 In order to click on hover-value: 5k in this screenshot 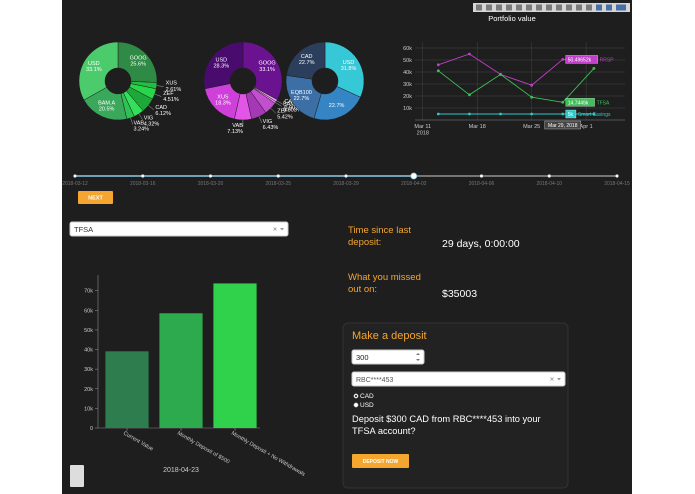, I will do `click(571, 115)`.